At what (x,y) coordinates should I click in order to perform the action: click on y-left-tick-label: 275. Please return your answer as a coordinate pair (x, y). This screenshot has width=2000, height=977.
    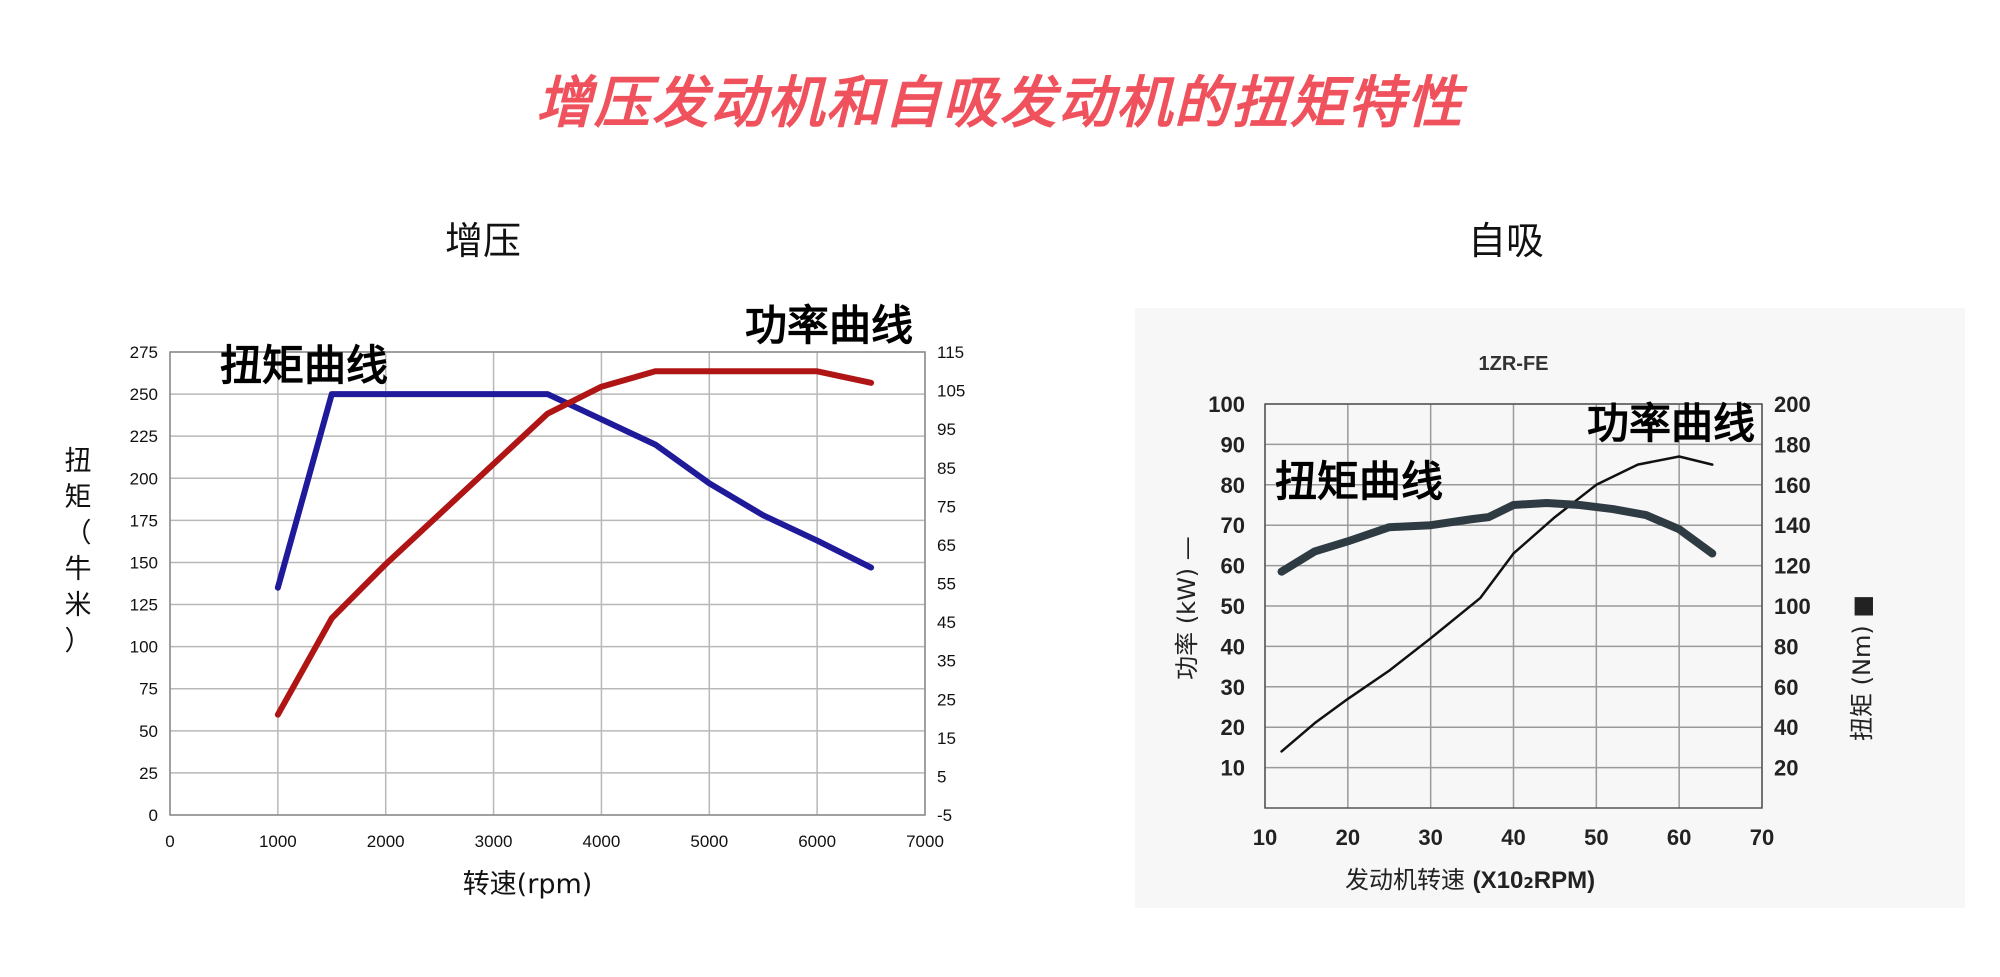
    Looking at the image, I should click on (144, 352).